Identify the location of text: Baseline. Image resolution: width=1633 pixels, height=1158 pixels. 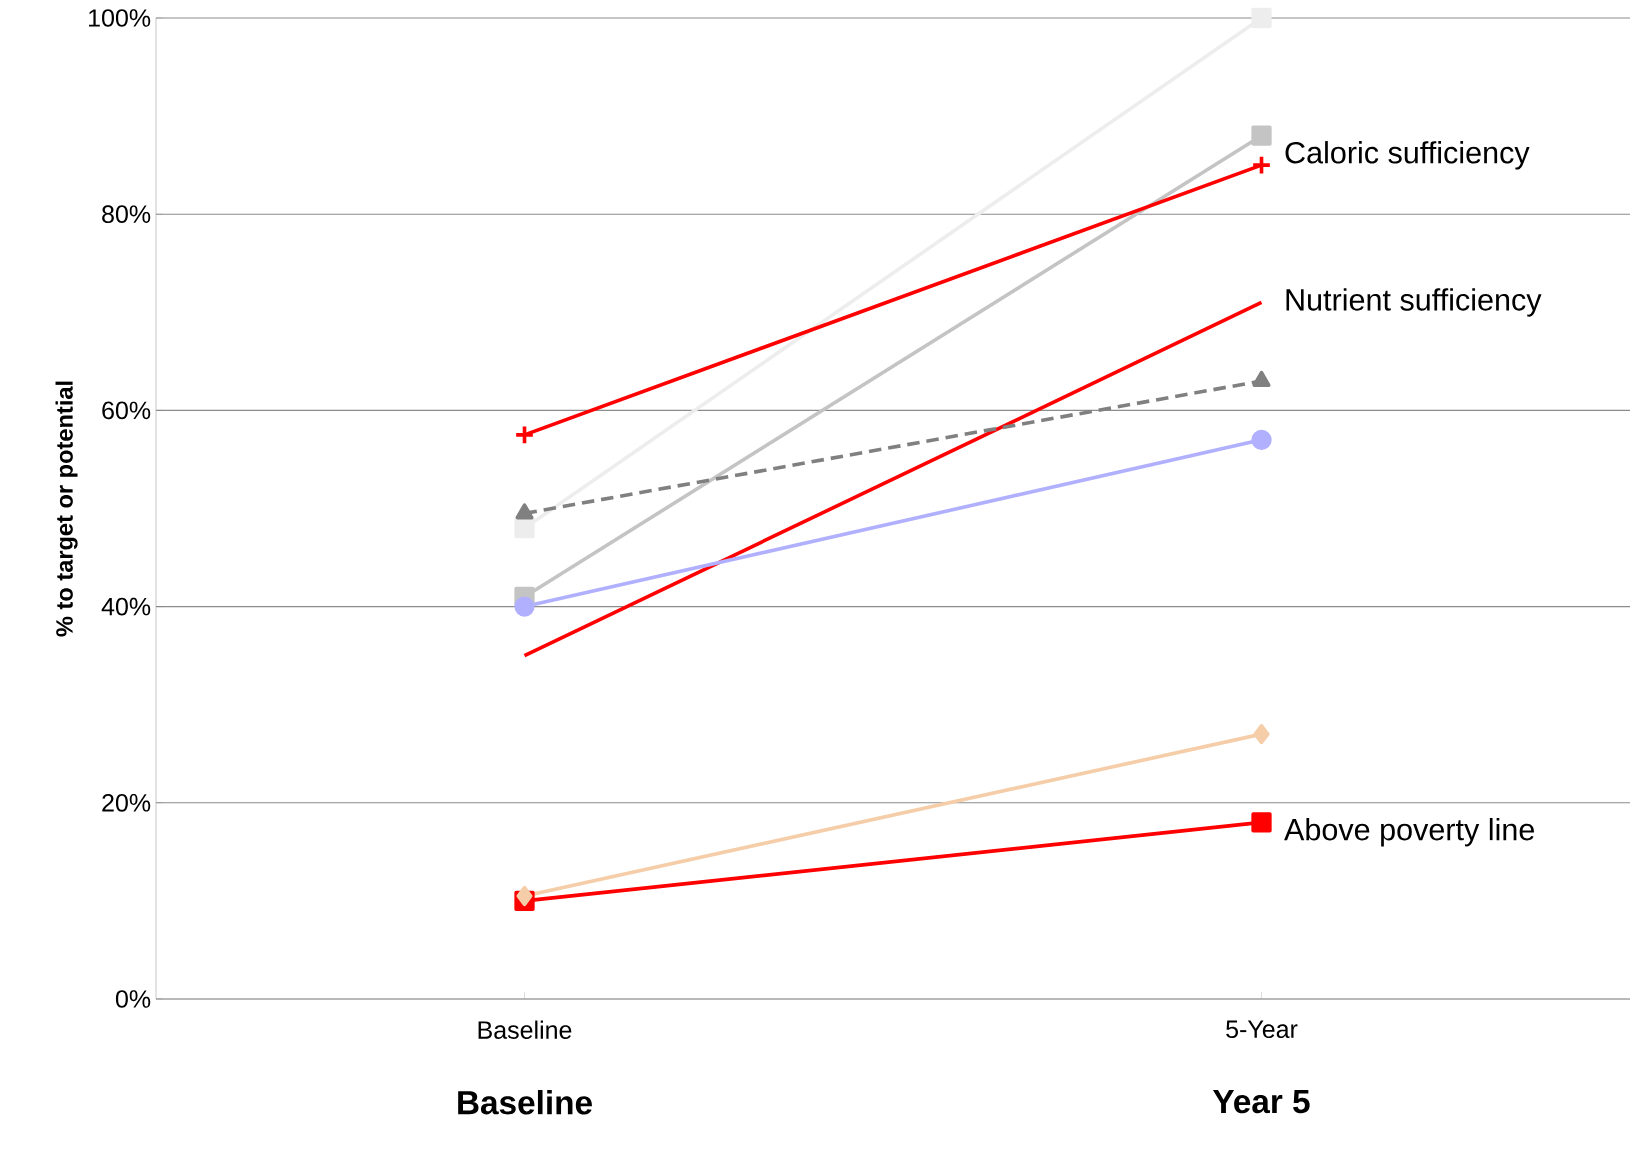
(525, 1102).